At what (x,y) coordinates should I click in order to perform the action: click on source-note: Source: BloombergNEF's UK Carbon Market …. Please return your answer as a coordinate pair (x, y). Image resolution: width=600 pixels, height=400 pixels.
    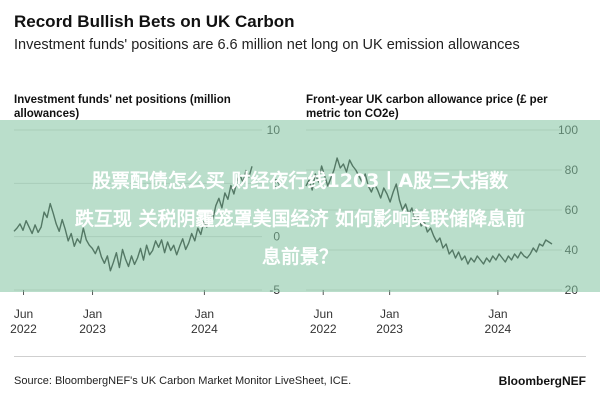
    Looking at the image, I should click on (183, 381).